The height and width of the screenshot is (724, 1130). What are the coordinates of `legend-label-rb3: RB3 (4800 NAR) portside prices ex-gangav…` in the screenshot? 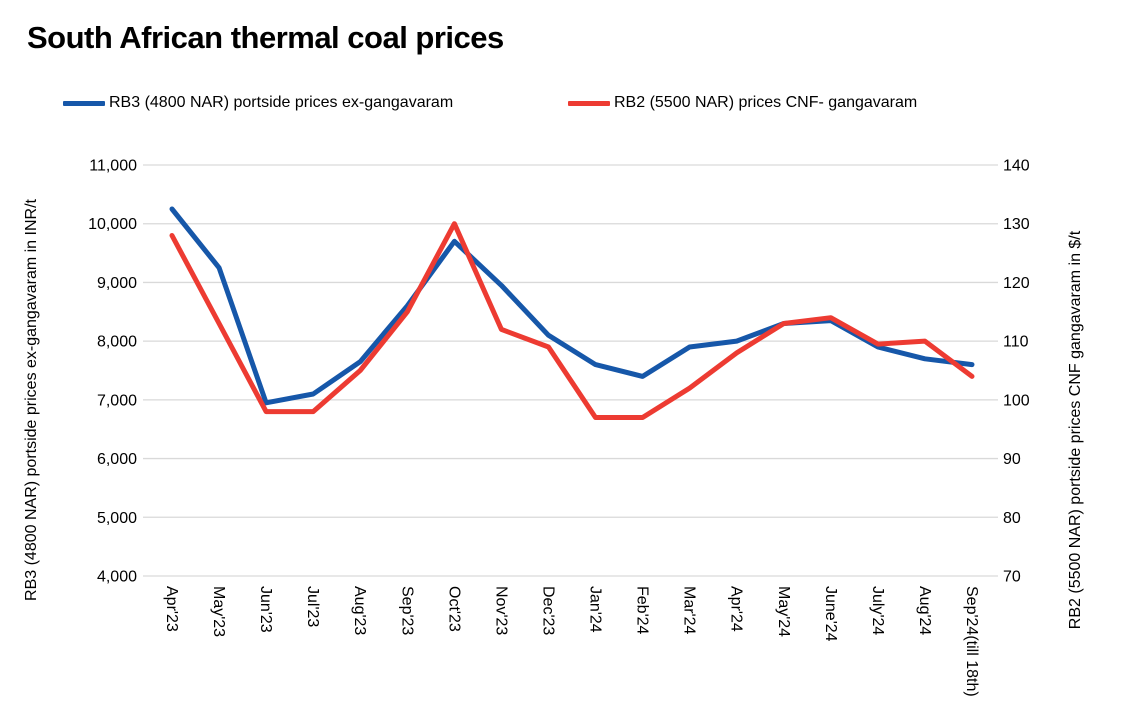 It's located at (281, 102).